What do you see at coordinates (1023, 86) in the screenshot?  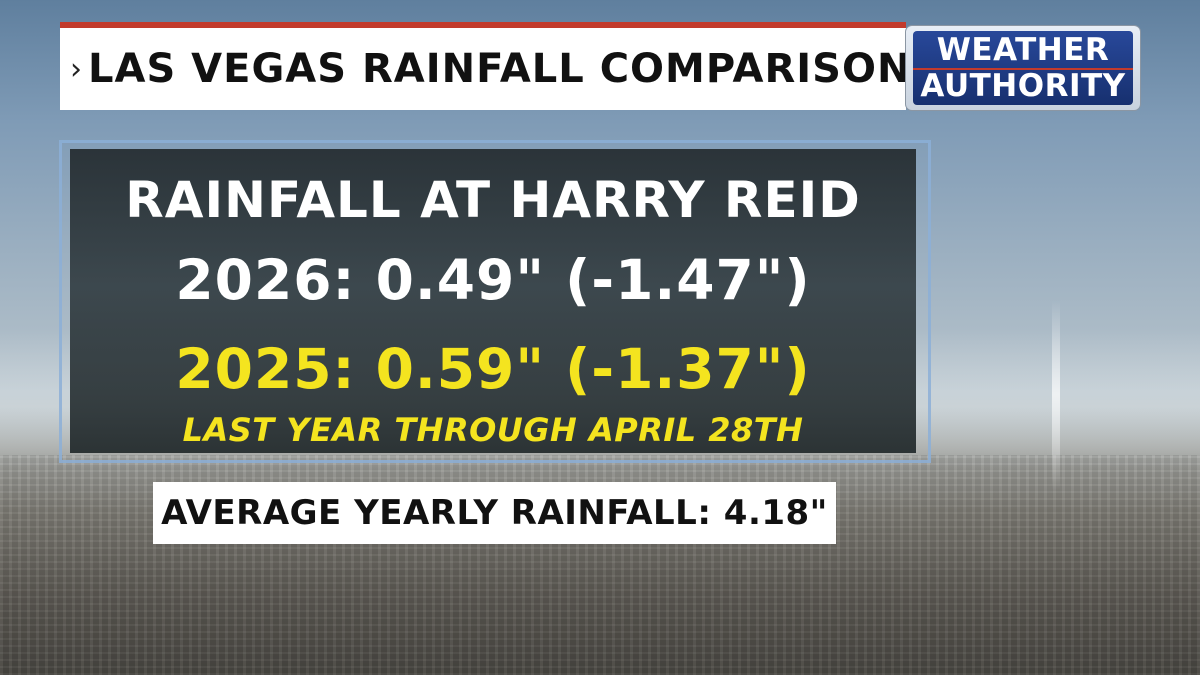 I see `logo-line-2: AUTHORITY` at bounding box center [1023, 86].